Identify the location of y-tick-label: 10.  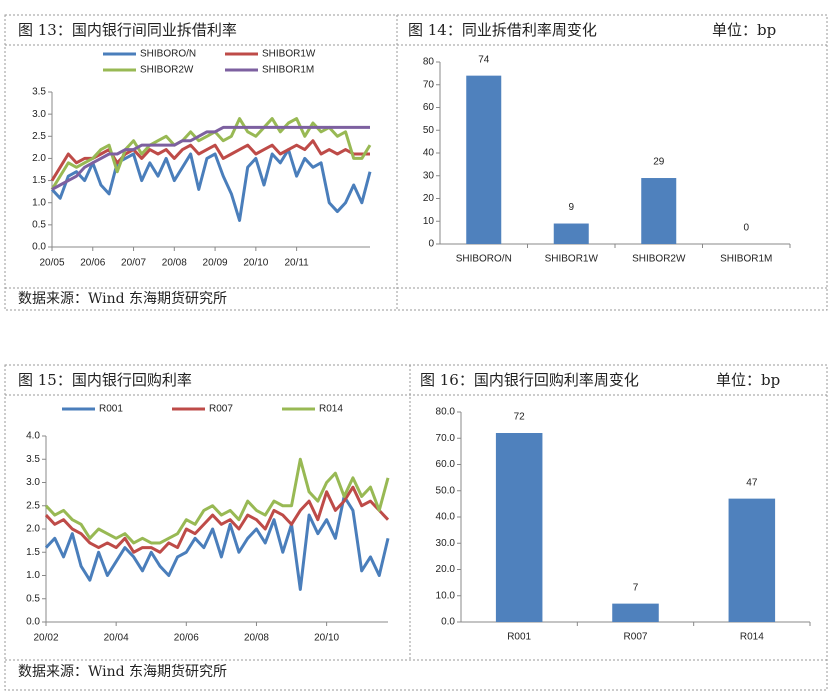
(429, 221).